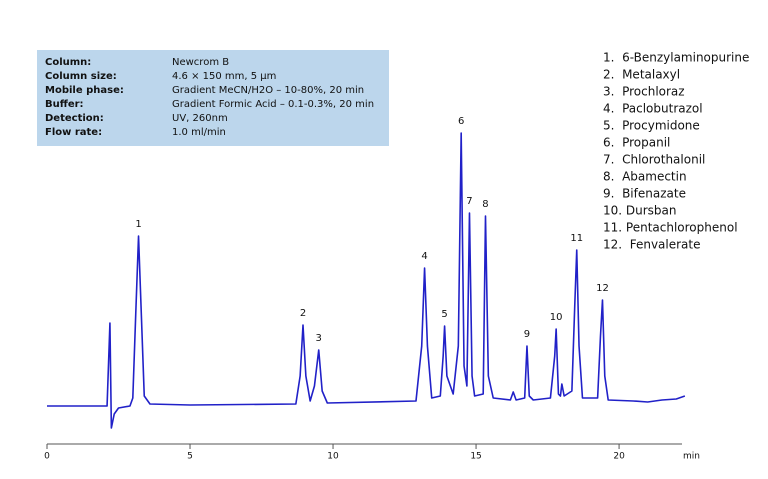 The image size is (768, 479). What do you see at coordinates (461, 121) in the screenshot?
I see `peak-label: 6` at bounding box center [461, 121].